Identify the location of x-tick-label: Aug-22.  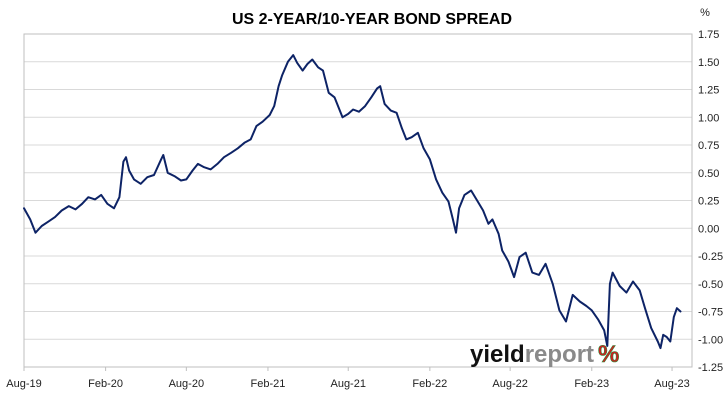
(509, 384).